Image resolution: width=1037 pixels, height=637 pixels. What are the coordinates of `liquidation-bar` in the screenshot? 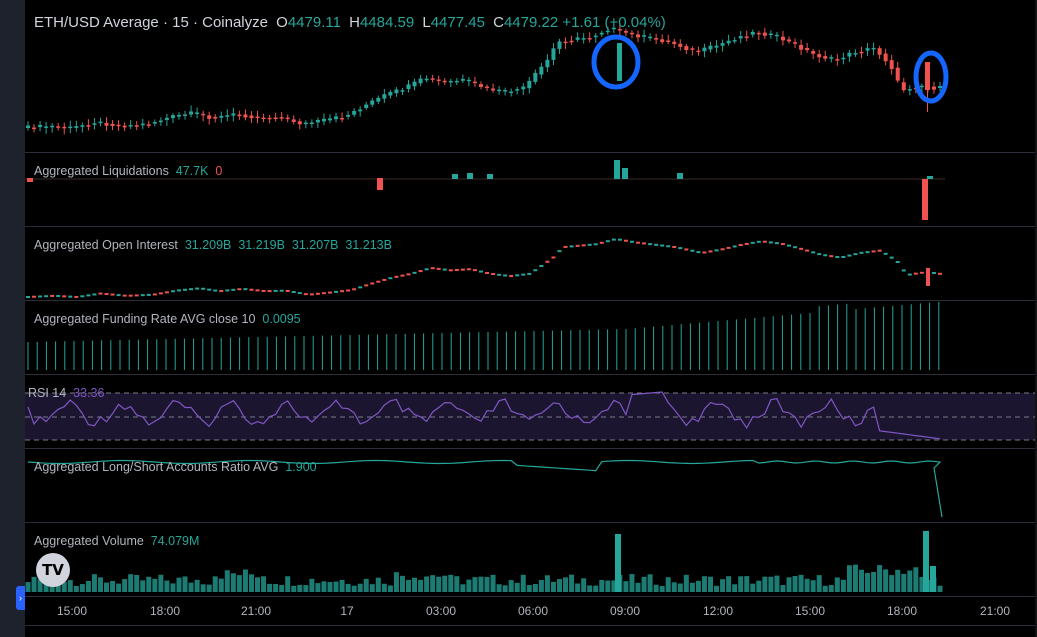 It's located at (680, 176).